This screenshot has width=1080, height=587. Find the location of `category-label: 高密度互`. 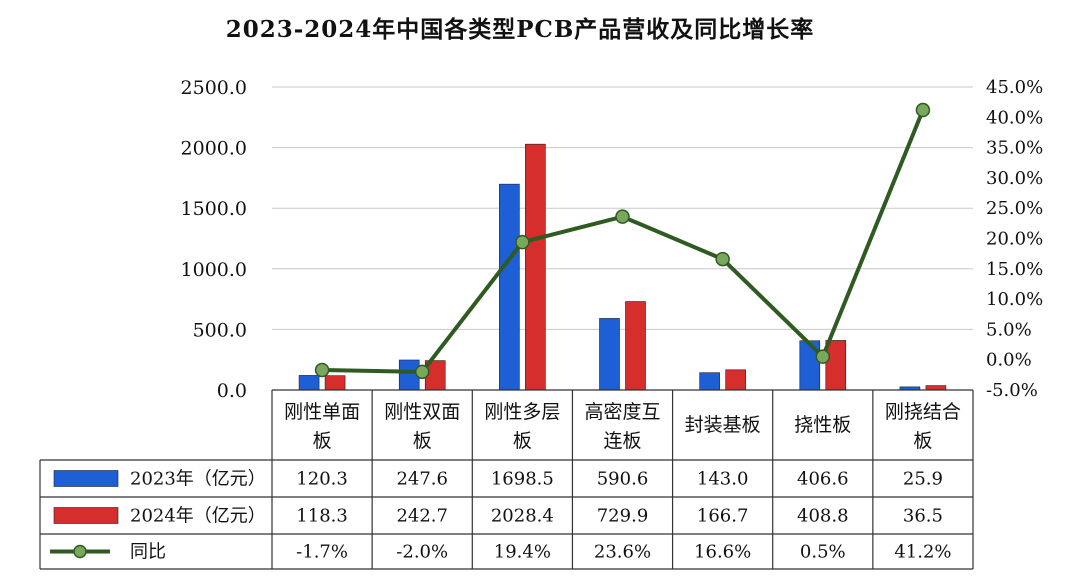

category-label: 高密度互 is located at coordinates (622, 412).